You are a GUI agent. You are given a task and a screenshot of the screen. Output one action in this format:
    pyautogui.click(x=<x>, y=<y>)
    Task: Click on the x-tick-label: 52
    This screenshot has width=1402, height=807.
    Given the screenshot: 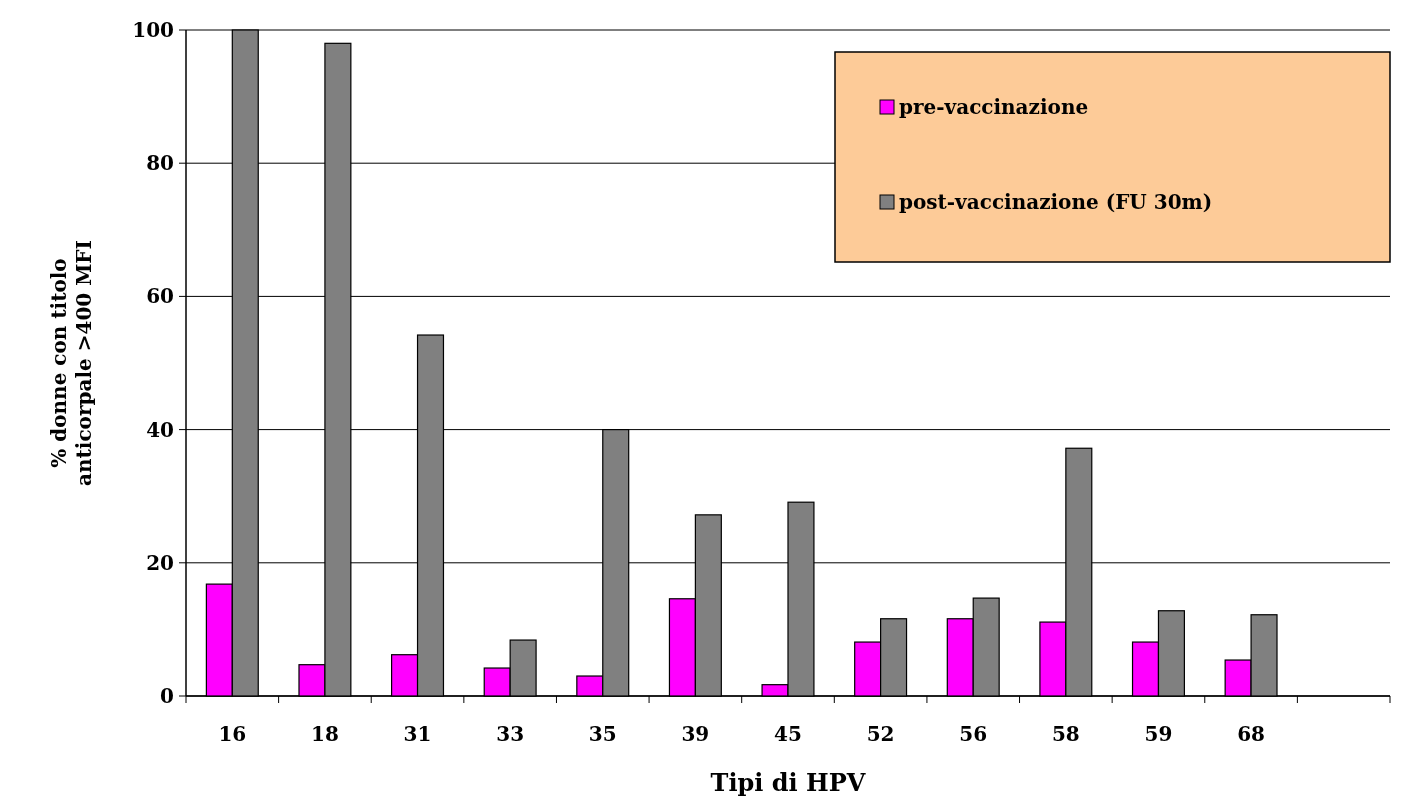 What is the action you would take?
    pyautogui.click(x=880, y=734)
    